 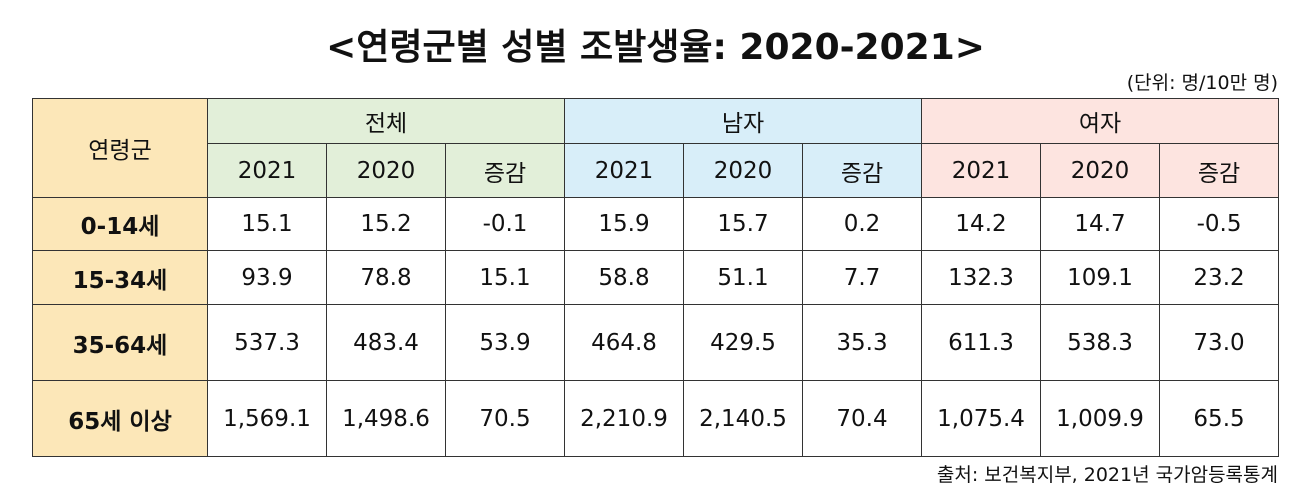 What do you see at coordinates (386, 224) in the screenshot?
I see `cell: 15.2` at bounding box center [386, 224].